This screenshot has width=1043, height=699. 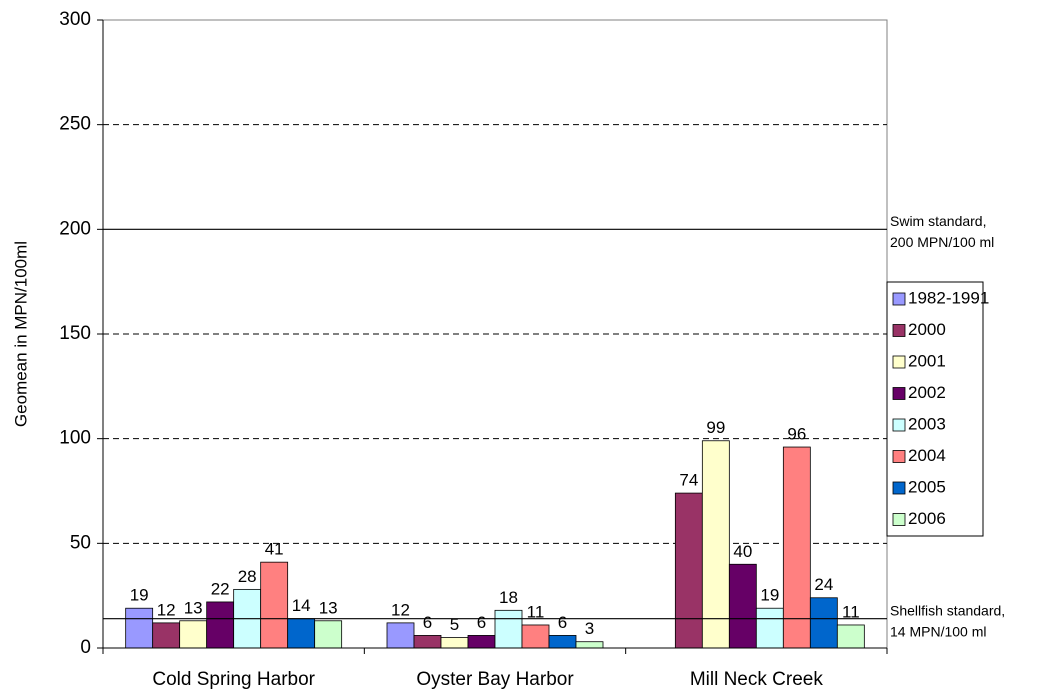 I want to click on reference-label: Swim standard,, so click(x=938, y=221).